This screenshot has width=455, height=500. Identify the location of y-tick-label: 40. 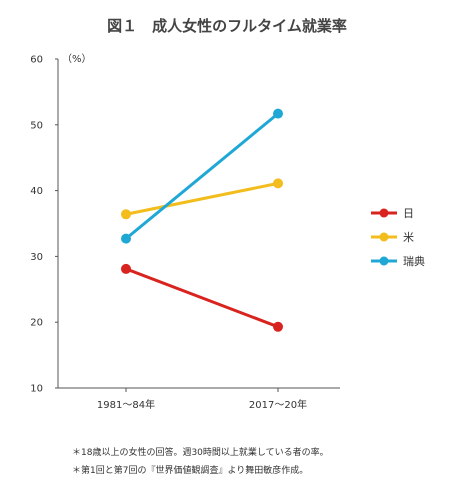
(36, 191).